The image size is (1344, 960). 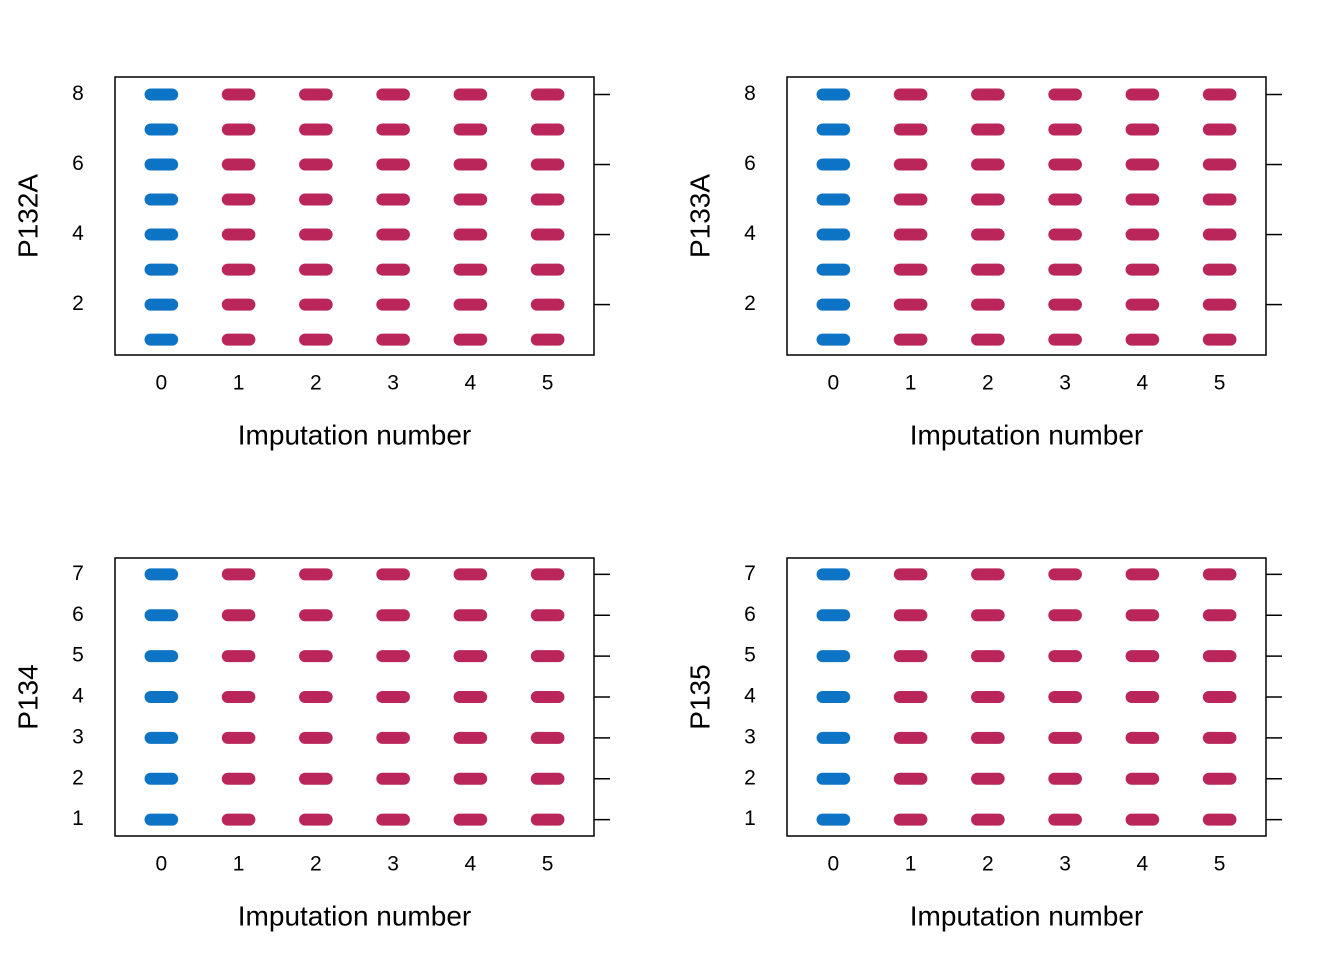 I want to click on y-axis-label: P134, so click(x=27, y=696).